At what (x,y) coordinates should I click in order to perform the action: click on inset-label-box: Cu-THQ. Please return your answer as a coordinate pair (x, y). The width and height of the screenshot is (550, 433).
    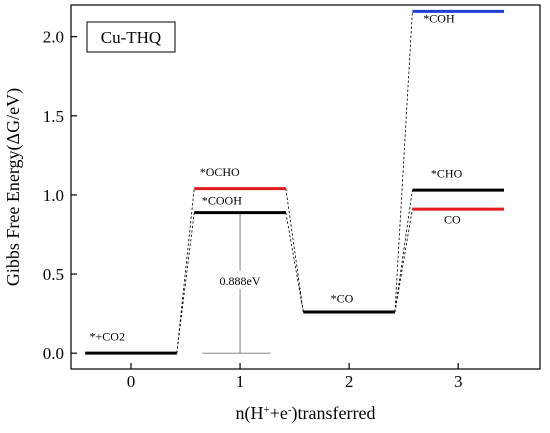
    Looking at the image, I should click on (131, 37).